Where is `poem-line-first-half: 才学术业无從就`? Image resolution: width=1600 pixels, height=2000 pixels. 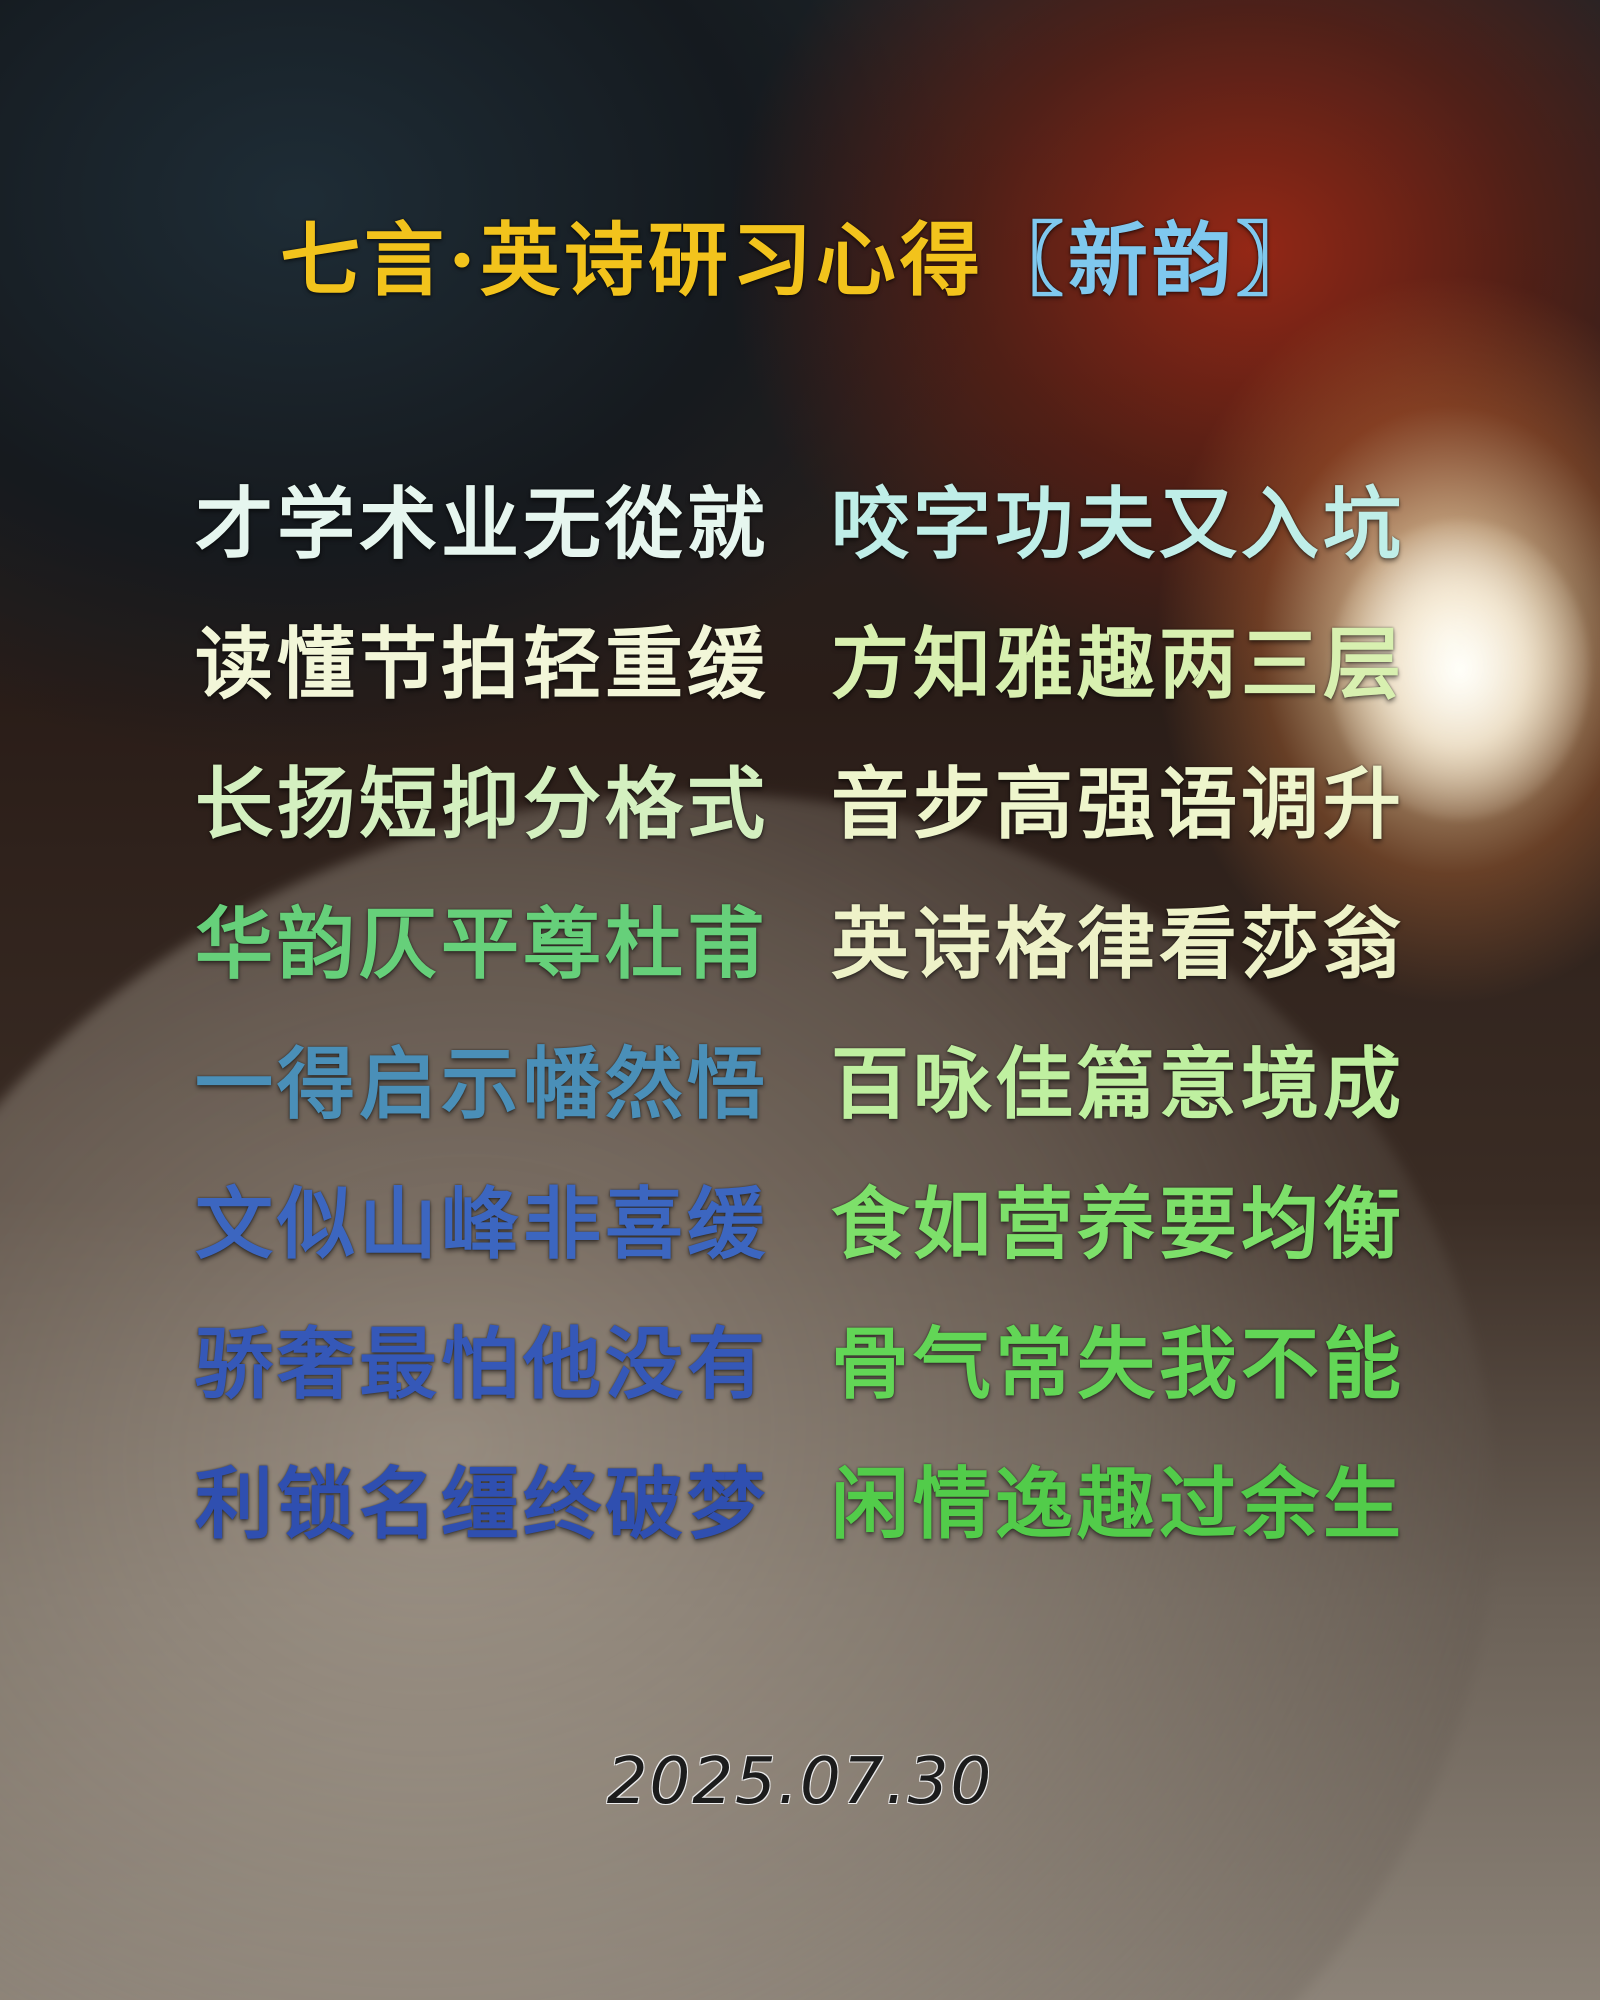 poem-line-first-half: 才学术业无從就 is located at coordinates (482, 524).